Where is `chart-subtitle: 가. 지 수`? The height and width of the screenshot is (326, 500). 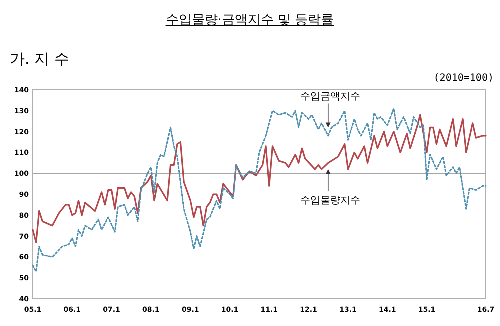
chart-subtitle: 가. 지 수 is located at coordinates (40, 59).